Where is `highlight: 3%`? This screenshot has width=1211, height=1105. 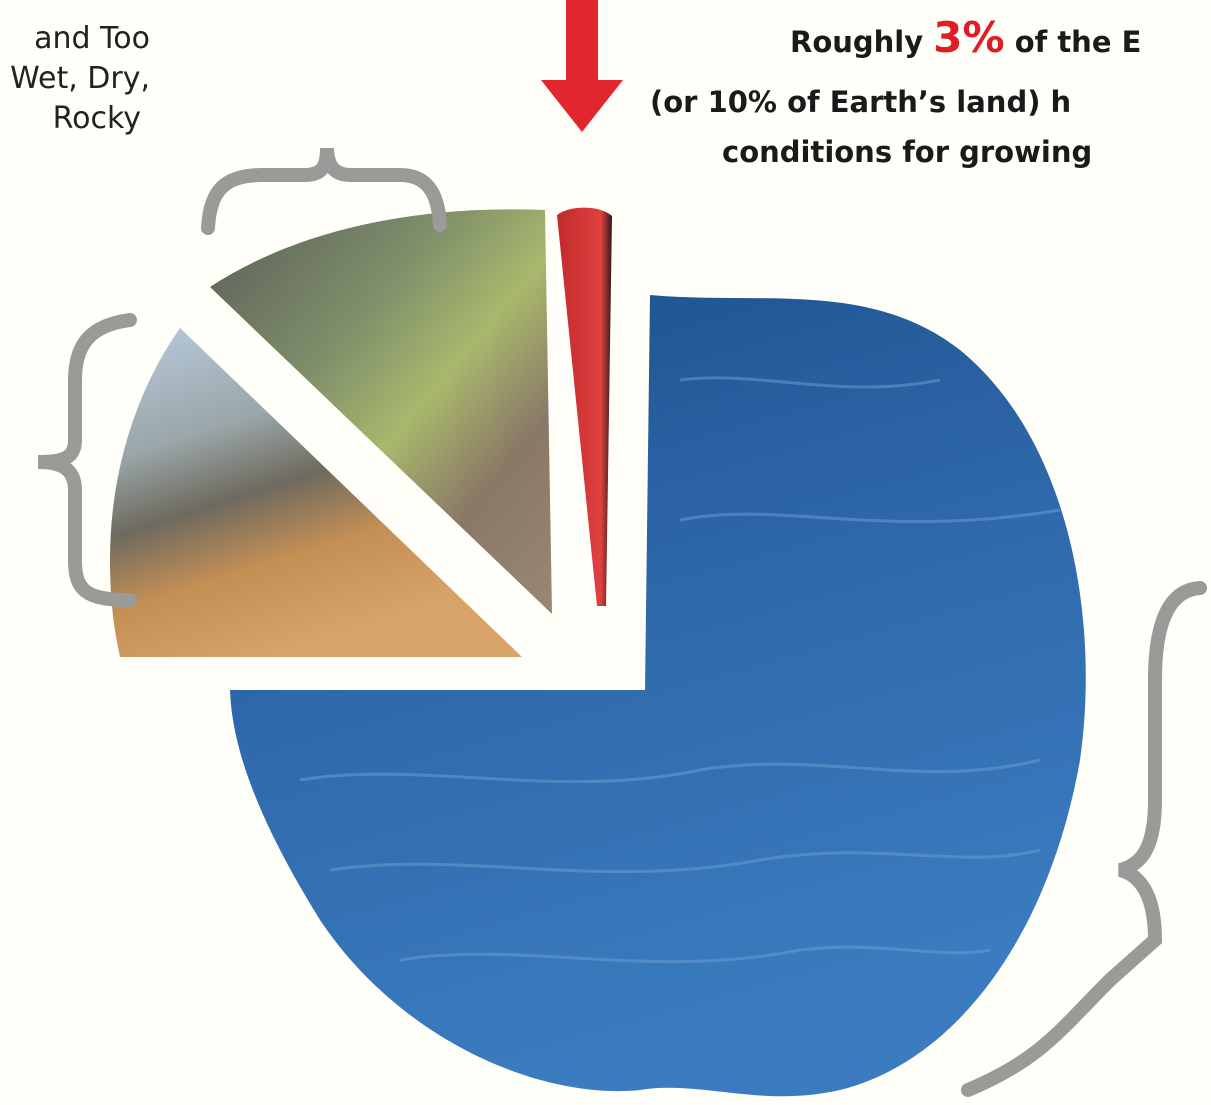
highlight: 3% is located at coordinates (968, 37).